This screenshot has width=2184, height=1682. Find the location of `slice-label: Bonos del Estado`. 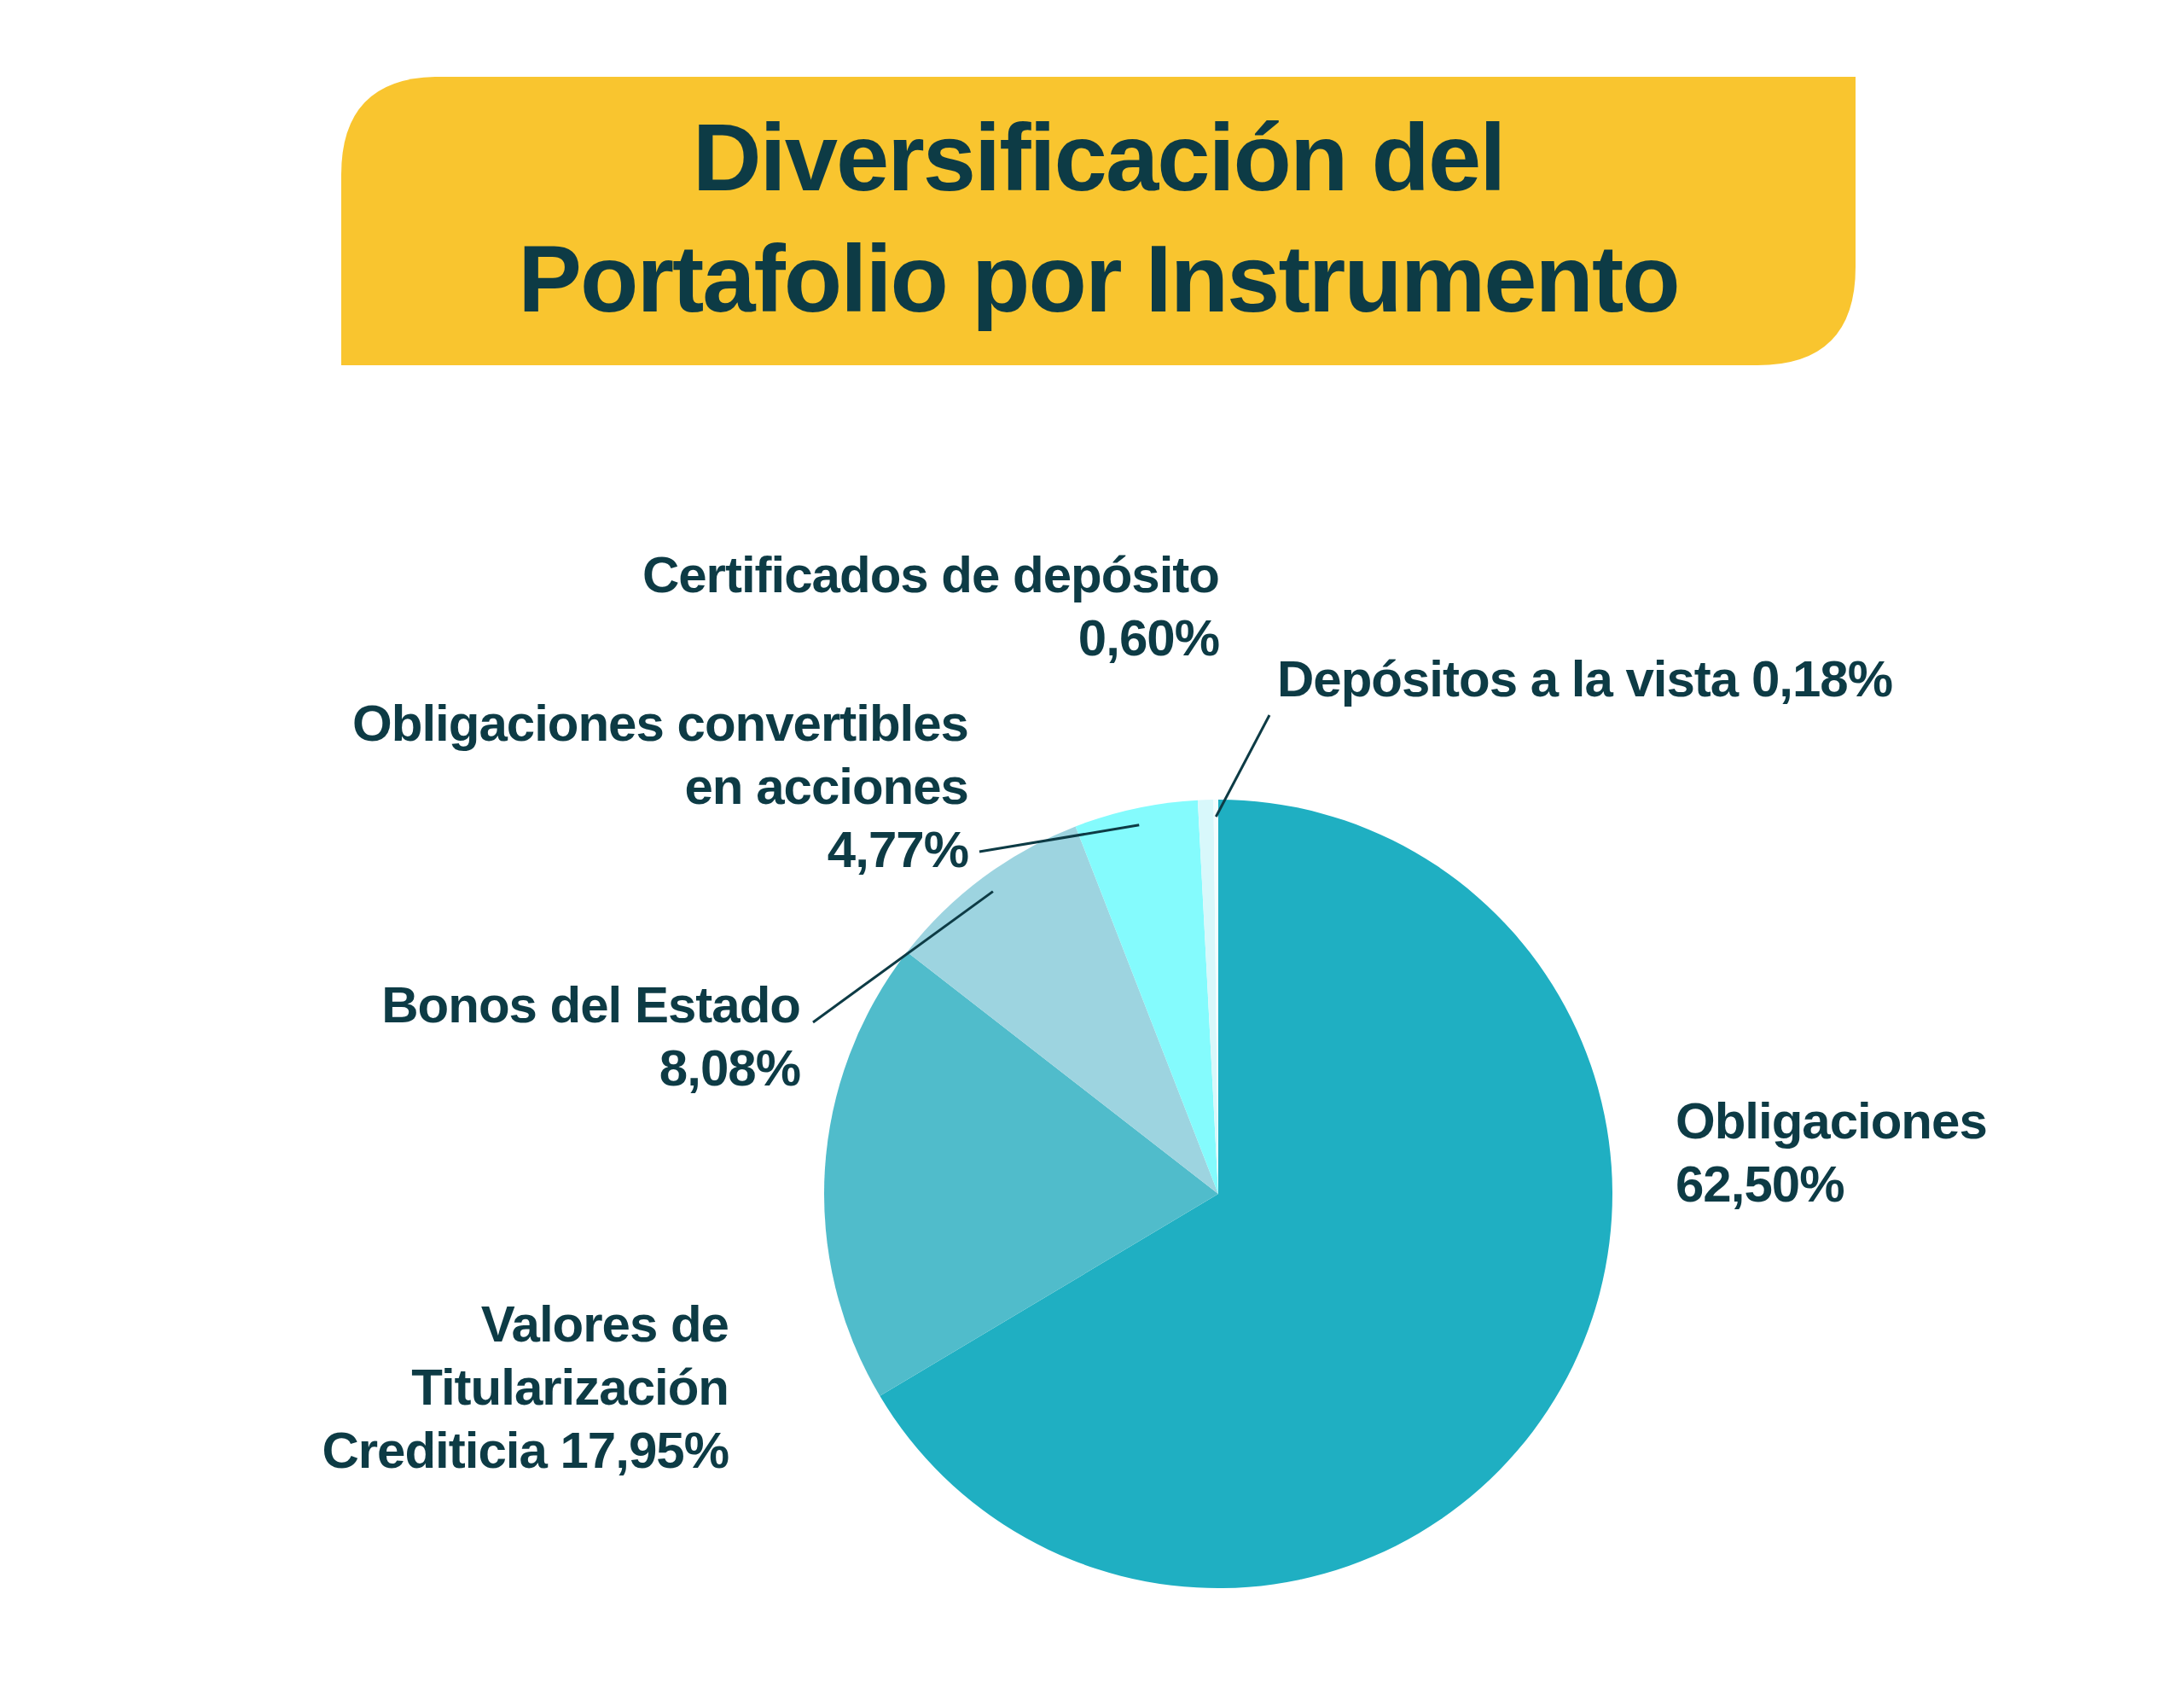

slice-label: Bonos del Estado is located at coordinates (590, 1004).